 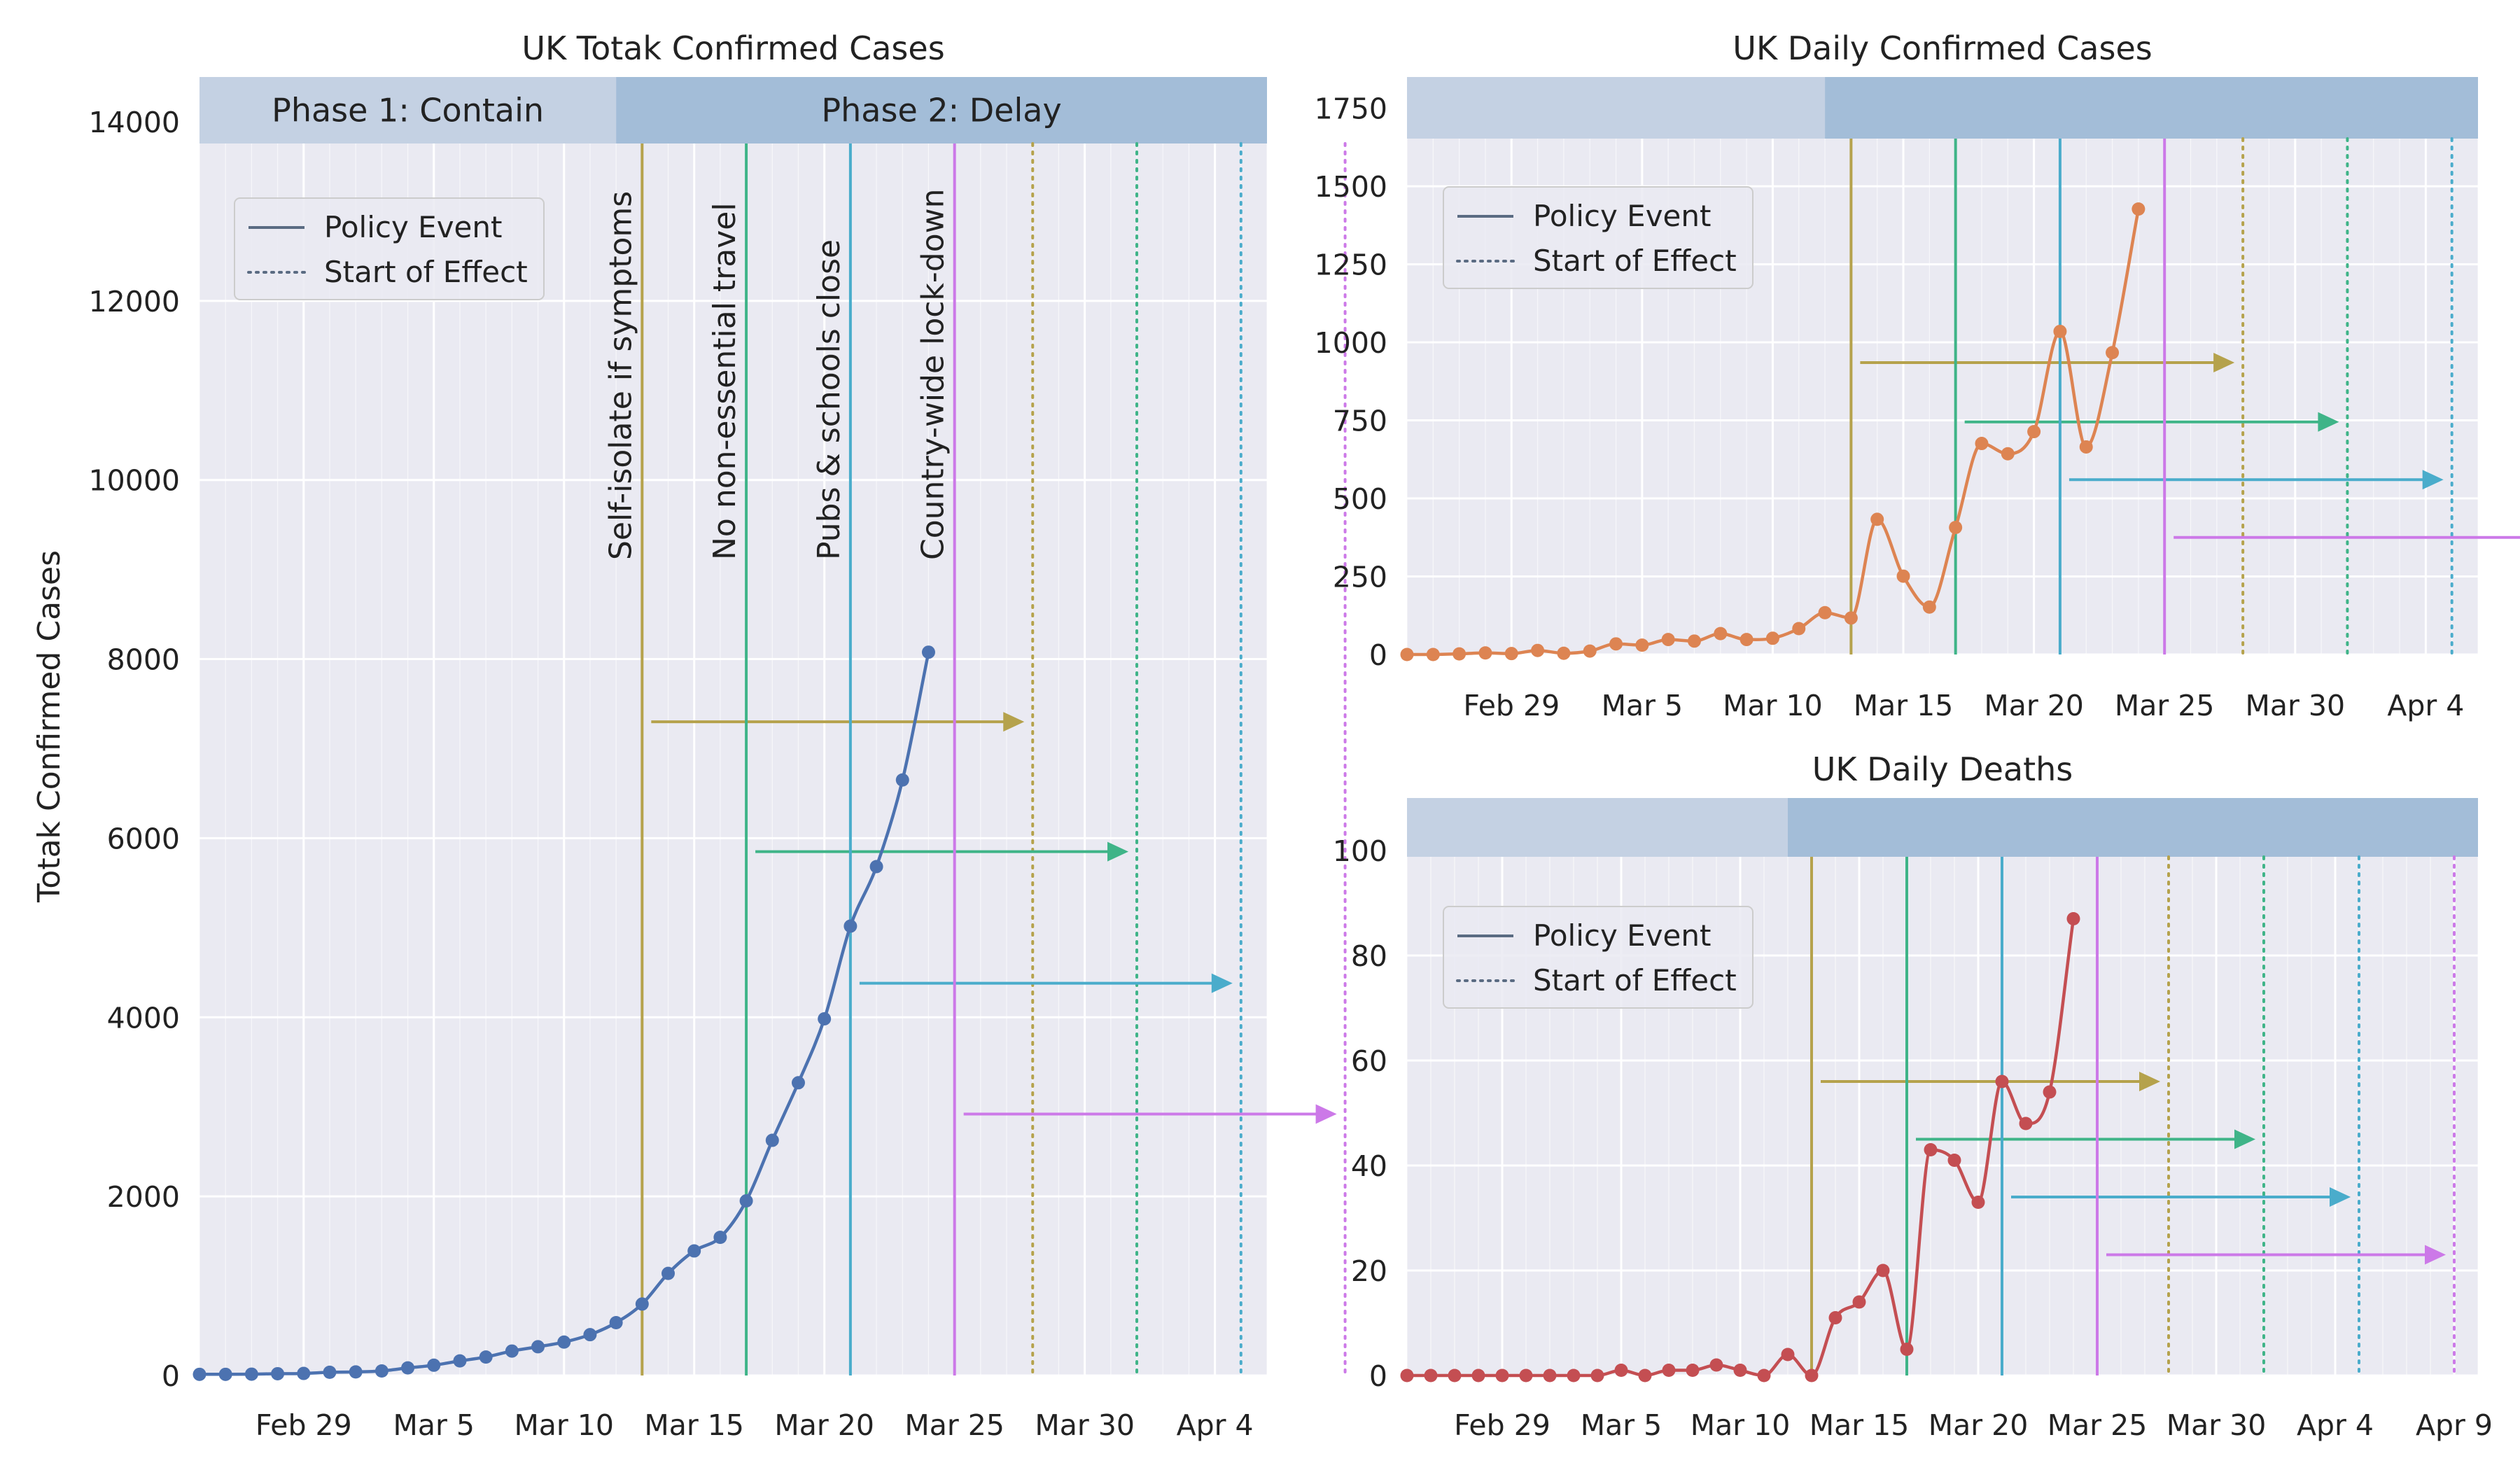 What do you see at coordinates (49, 726) in the screenshot?
I see `y-axis-label: Totak Confirmed Cases` at bounding box center [49, 726].